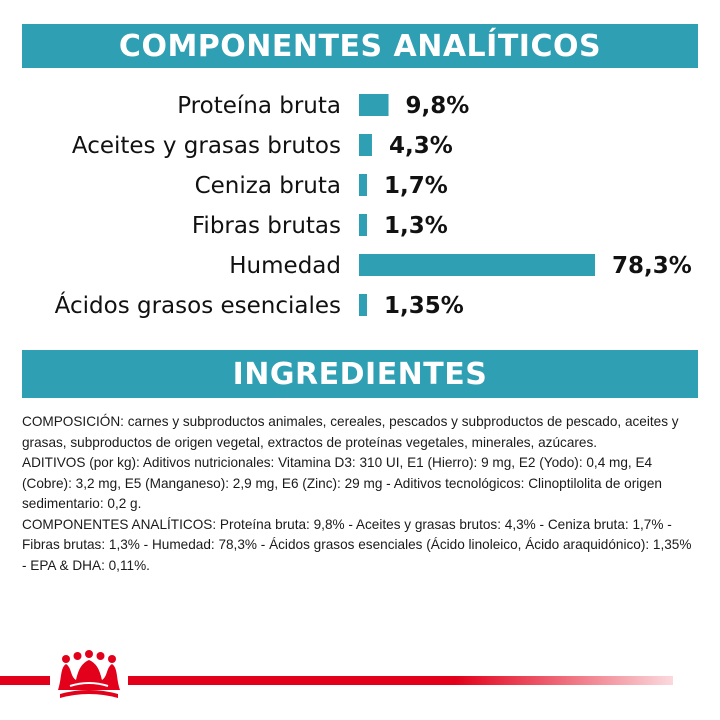 The image size is (720, 720). Describe the element at coordinates (360, 46) in the screenshot. I see `analytics-title-banner: COMPONENTES ANALÍTICOS` at that location.